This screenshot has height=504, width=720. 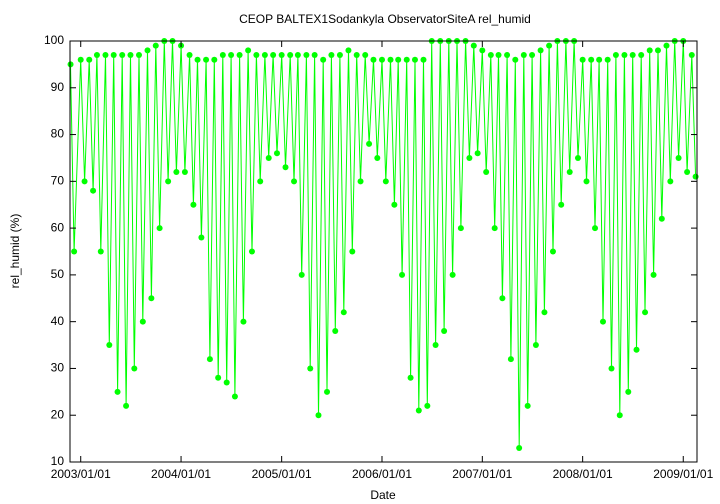 What do you see at coordinates (583, 474) in the screenshot?
I see `x-tick-label: 2008/01/01` at bounding box center [583, 474].